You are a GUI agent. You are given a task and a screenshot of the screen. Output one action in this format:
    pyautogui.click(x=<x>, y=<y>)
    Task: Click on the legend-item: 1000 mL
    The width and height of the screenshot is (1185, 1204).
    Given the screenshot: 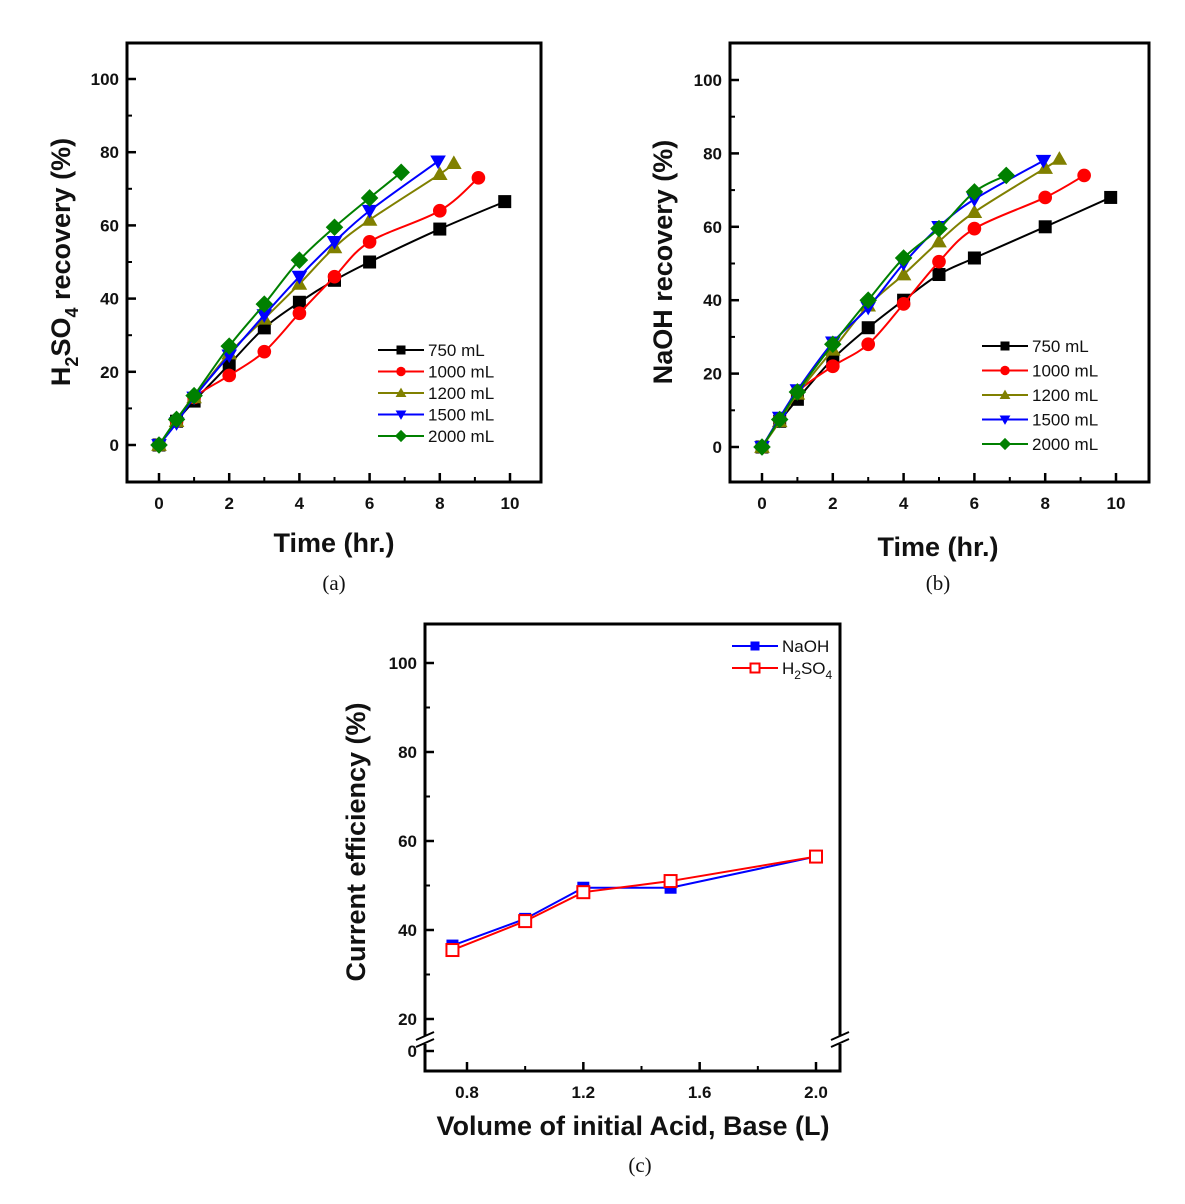 What is the action you would take?
    pyautogui.click(x=436, y=372)
    